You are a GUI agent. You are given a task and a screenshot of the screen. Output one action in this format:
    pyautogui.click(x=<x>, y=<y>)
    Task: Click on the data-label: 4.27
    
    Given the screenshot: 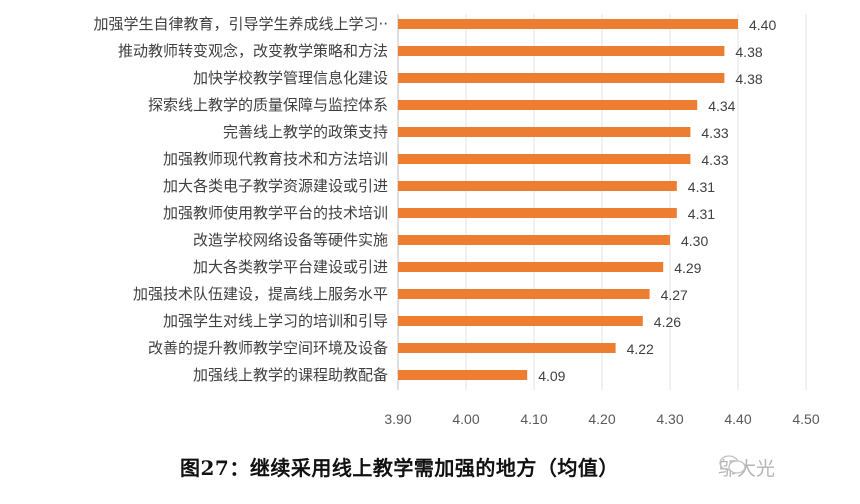 What is the action you would take?
    pyautogui.click(x=674, y=295)
    